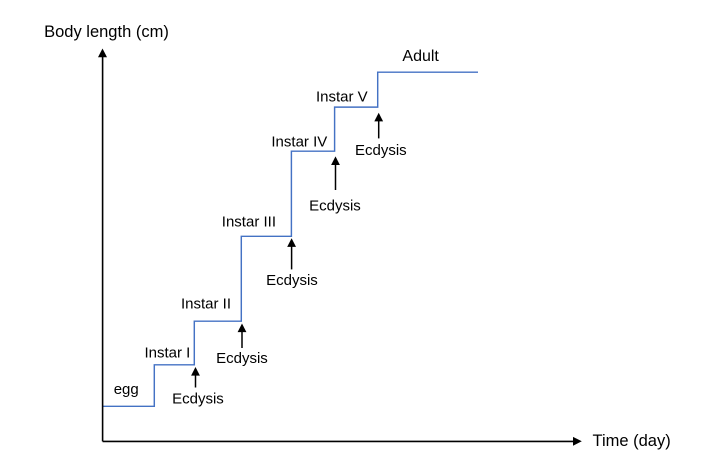  I want to click on svg-text: Instar I, so click(168, 353).